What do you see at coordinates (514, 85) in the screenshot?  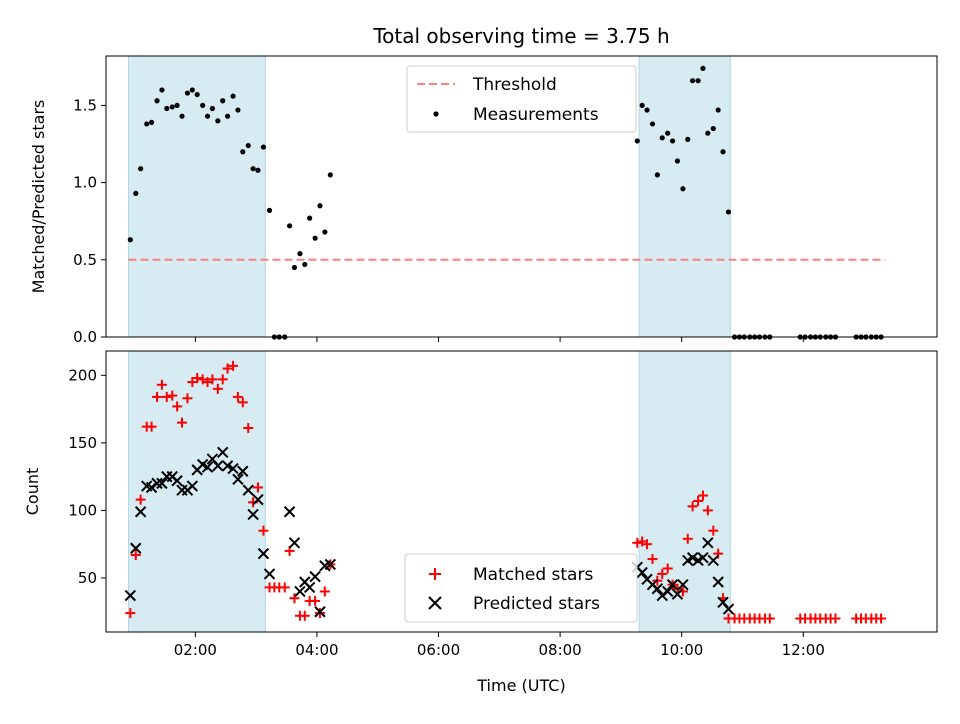 I see `threshold-legend-label: Threshold` at bounding box center [514, 85].